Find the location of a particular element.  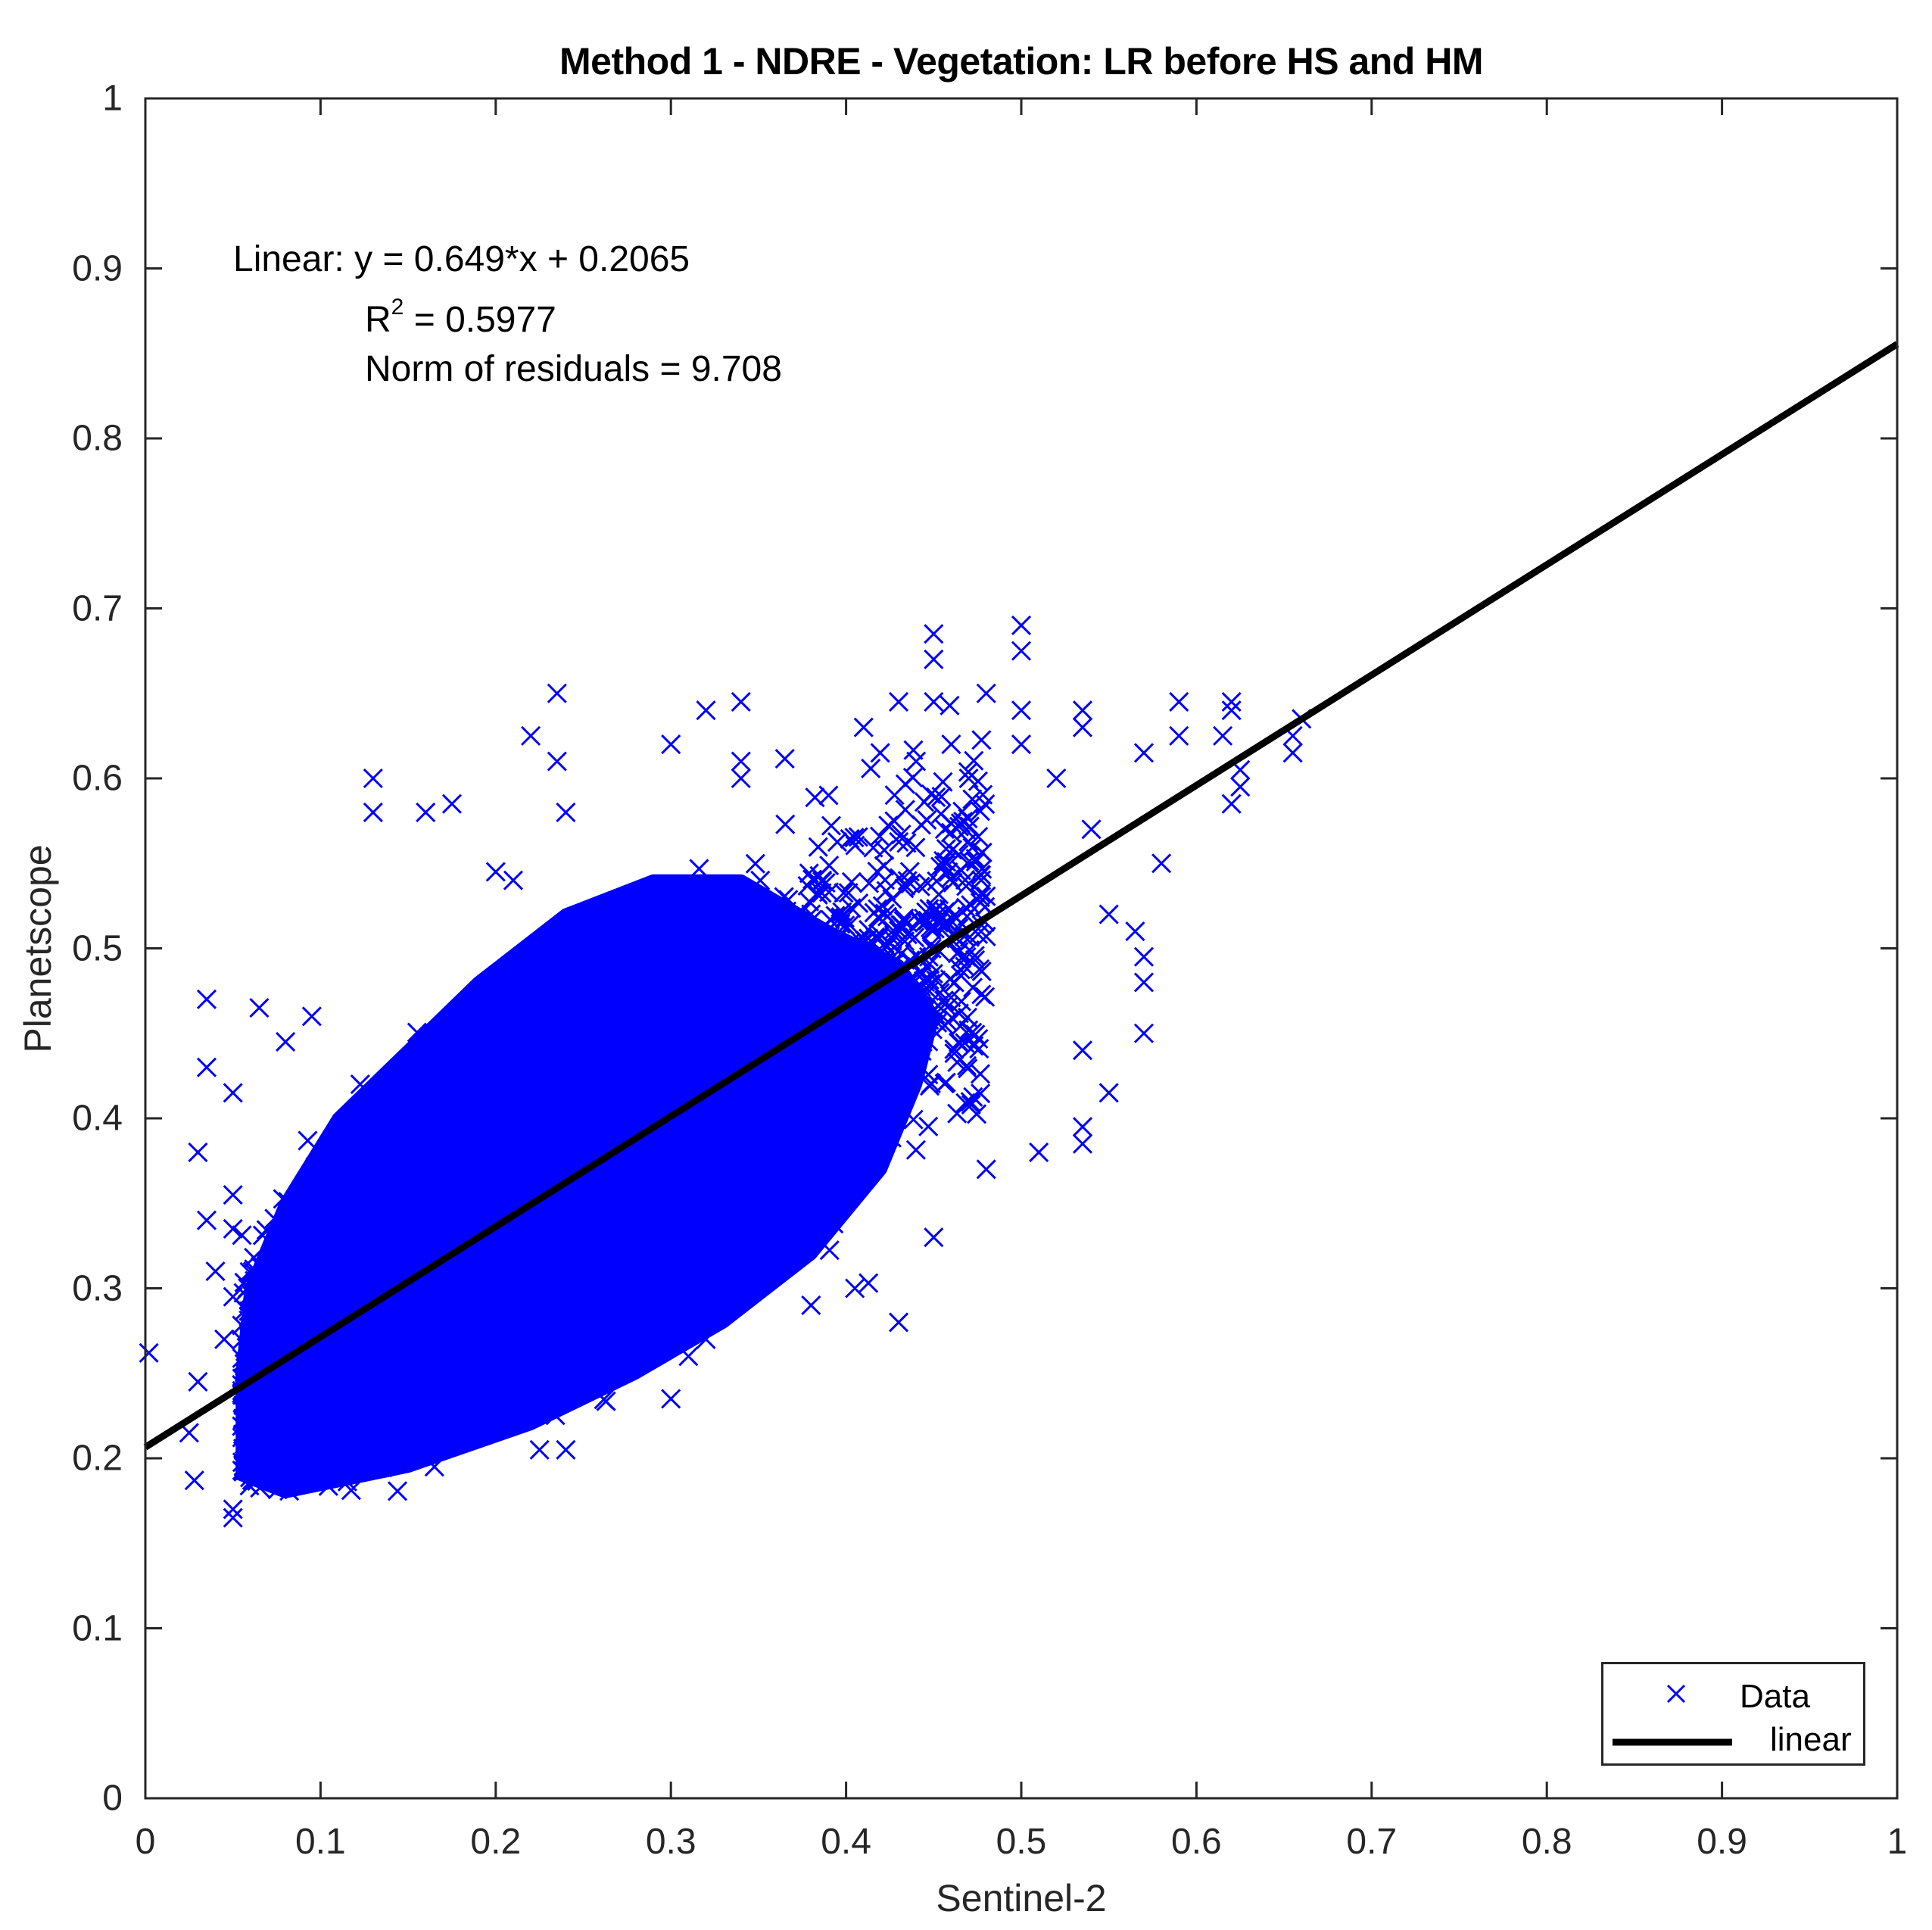

y-tick-label: 0.9 is located at coordinates (97, 268).